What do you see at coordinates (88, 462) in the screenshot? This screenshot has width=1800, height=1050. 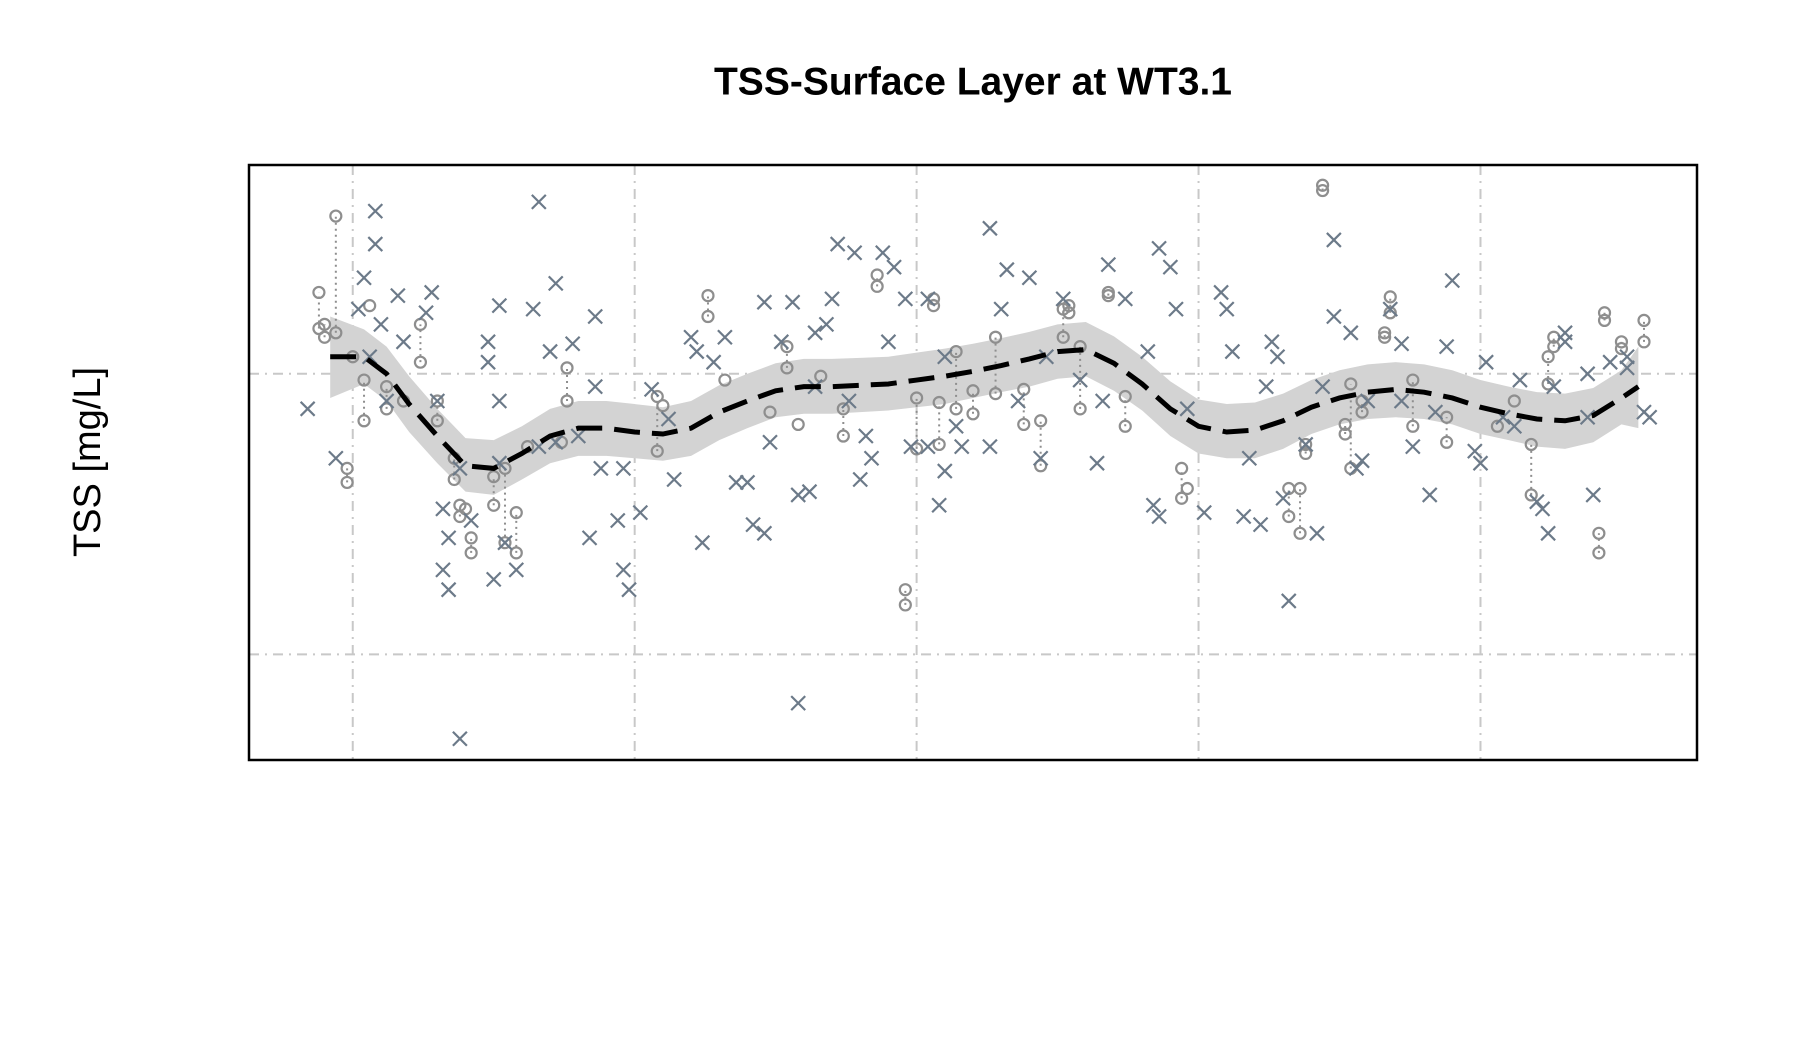 I see `y-axis-label: TSS [mg/L]` at bounding box center [88, 462].